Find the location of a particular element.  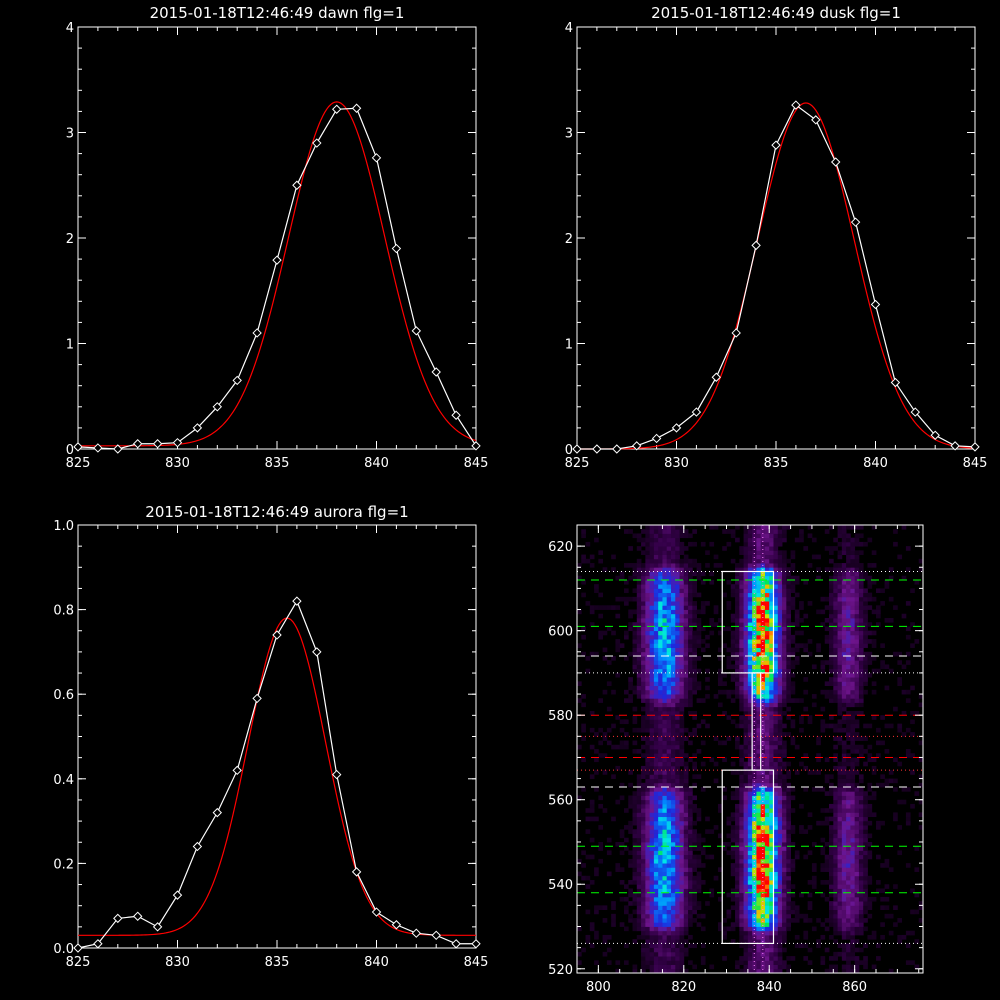

aurora-ytick-label: 0.4 is located at coordinates (63, 780).